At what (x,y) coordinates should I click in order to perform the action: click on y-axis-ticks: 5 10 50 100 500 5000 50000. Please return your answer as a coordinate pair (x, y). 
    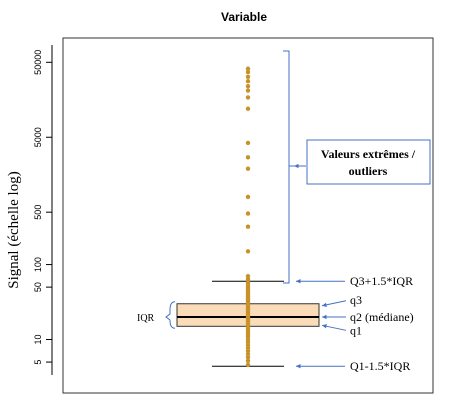
    Looking at the image, I should click on (42, 207).